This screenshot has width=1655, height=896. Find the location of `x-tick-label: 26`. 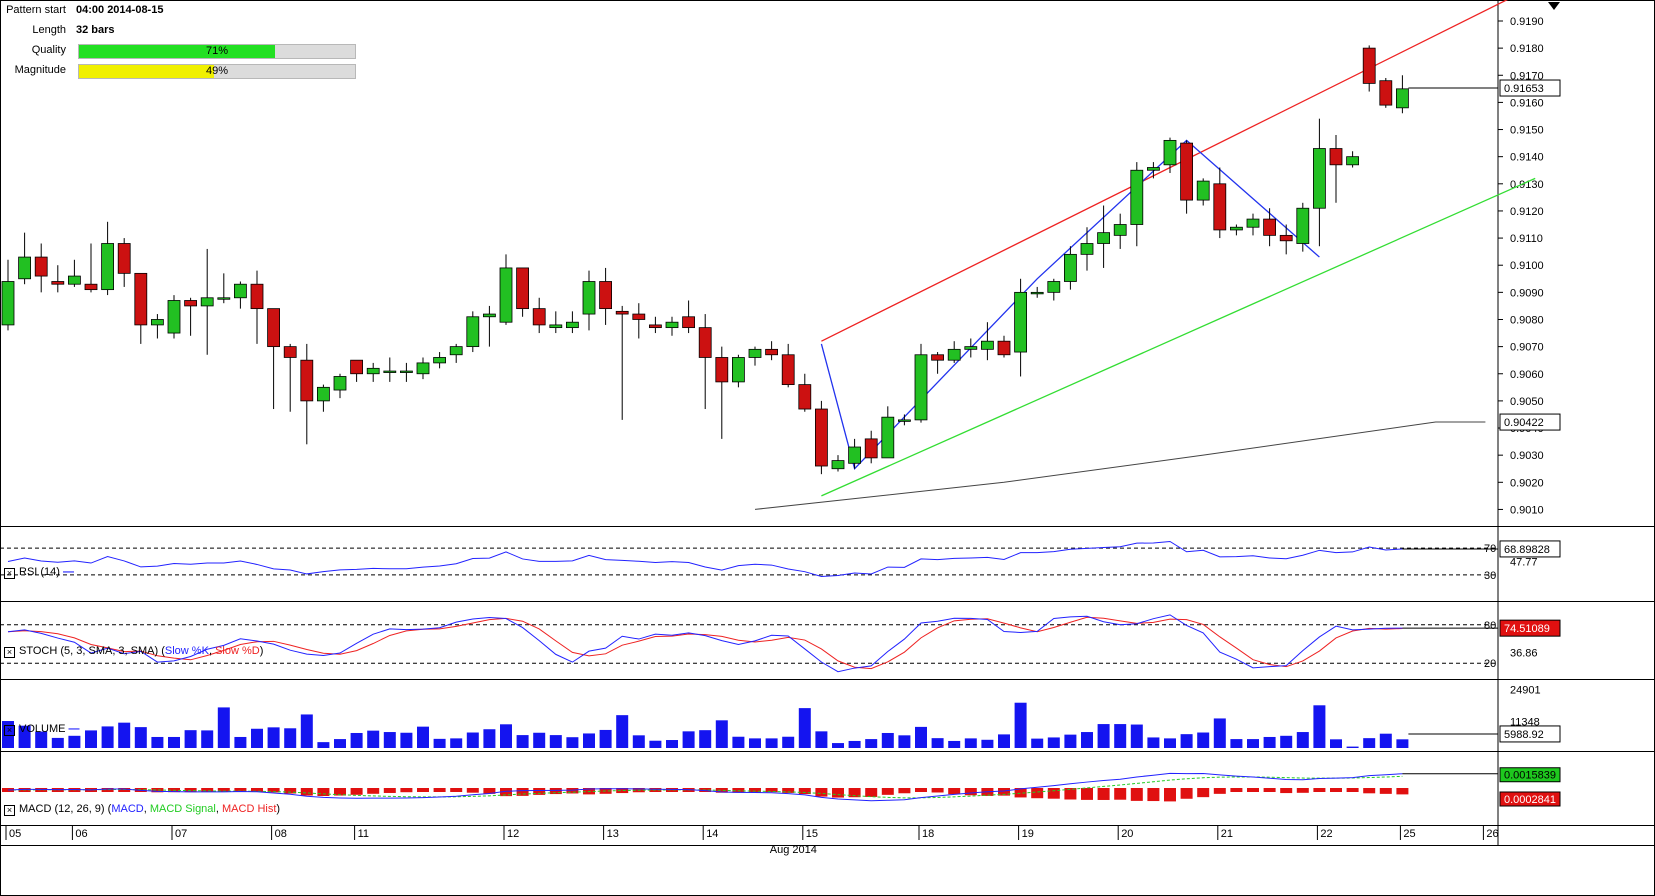

x-tick-label: 26 is located at coordinates (1492, 834).